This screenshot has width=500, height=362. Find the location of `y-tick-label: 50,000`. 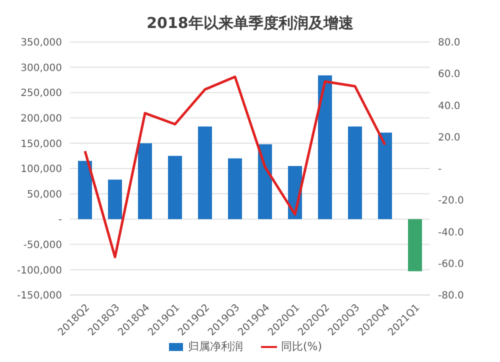

y-tick-label: 50,000 is located at coordinates (44, 194).